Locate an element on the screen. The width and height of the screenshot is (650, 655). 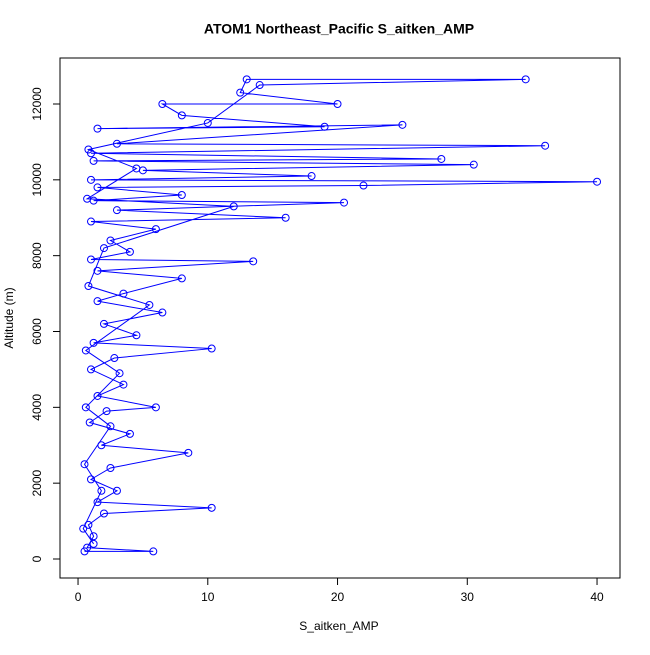
y-tick-label: 8000 is located at coordinates (37, 255).